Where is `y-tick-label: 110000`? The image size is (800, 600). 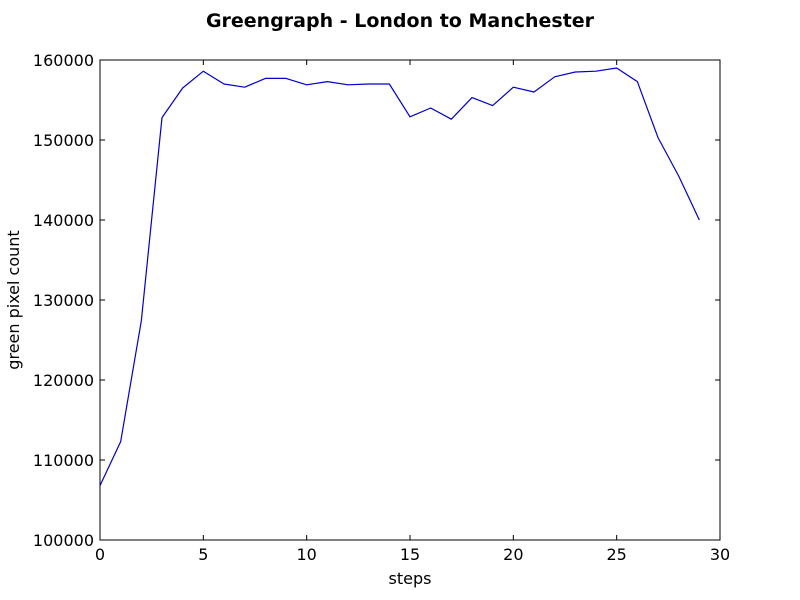
y-tick-label: 110000 is located at coordinates (63, 460).